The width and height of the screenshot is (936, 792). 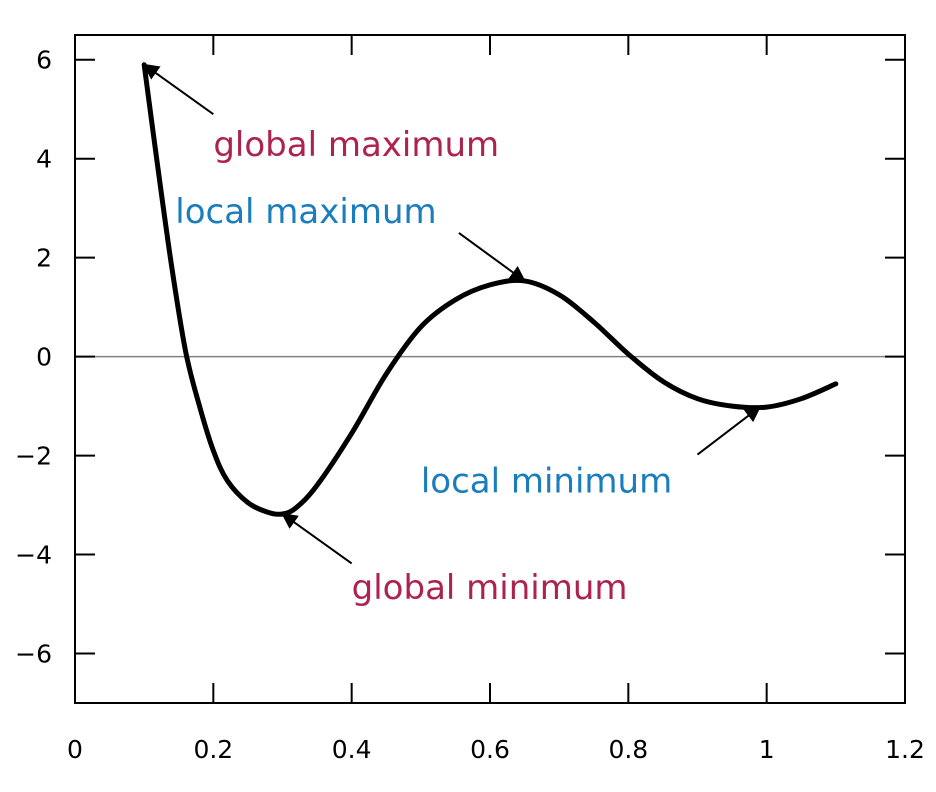 I want to click on global-minimum-label: global minimum, so click(x=490, y=588).